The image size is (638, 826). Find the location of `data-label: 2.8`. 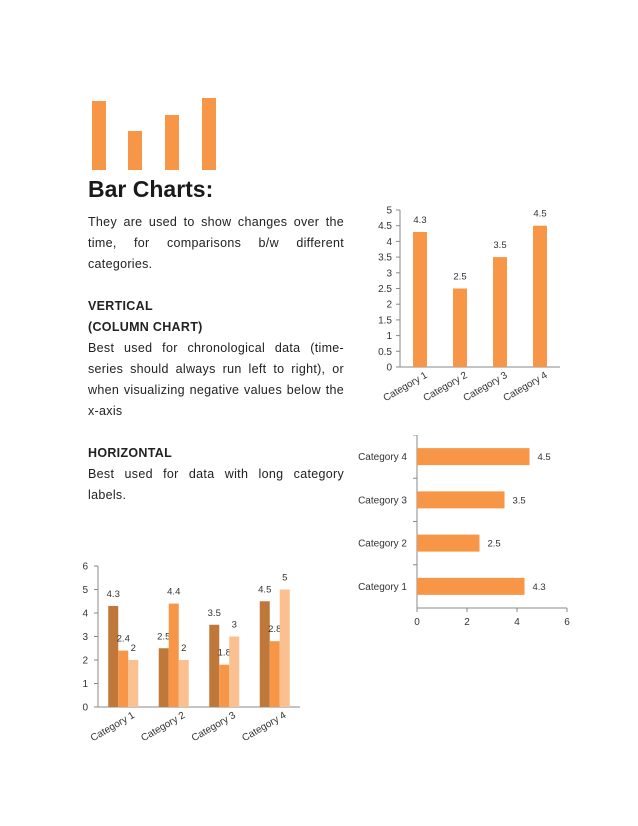

data-label: 2.8 is located at coordinates (274, 629).